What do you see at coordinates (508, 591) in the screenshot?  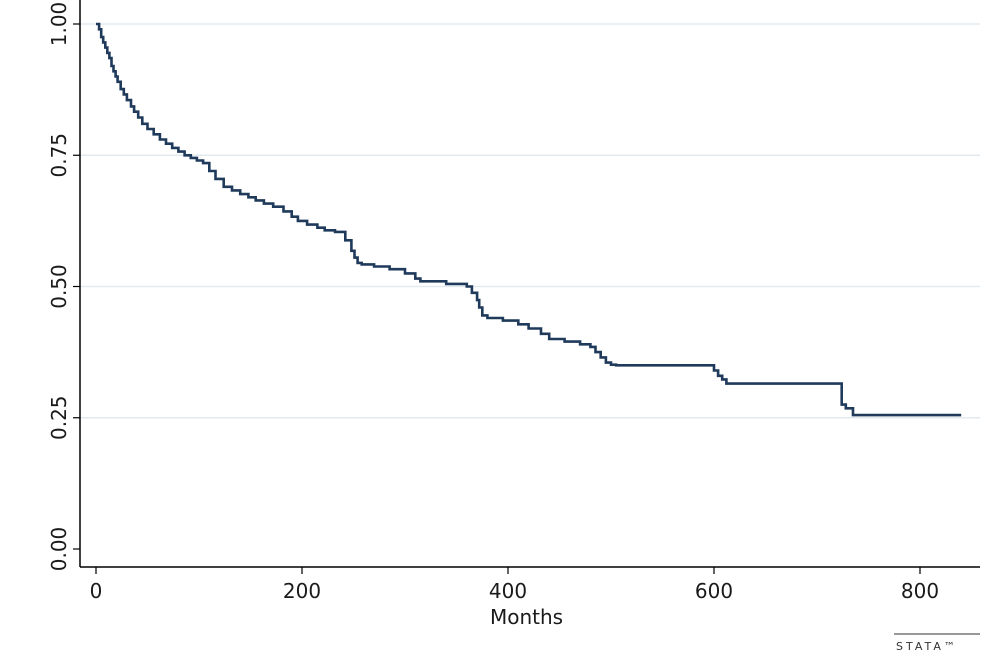 I see `x-tick-label: 400` at bounding box center [508, 591].